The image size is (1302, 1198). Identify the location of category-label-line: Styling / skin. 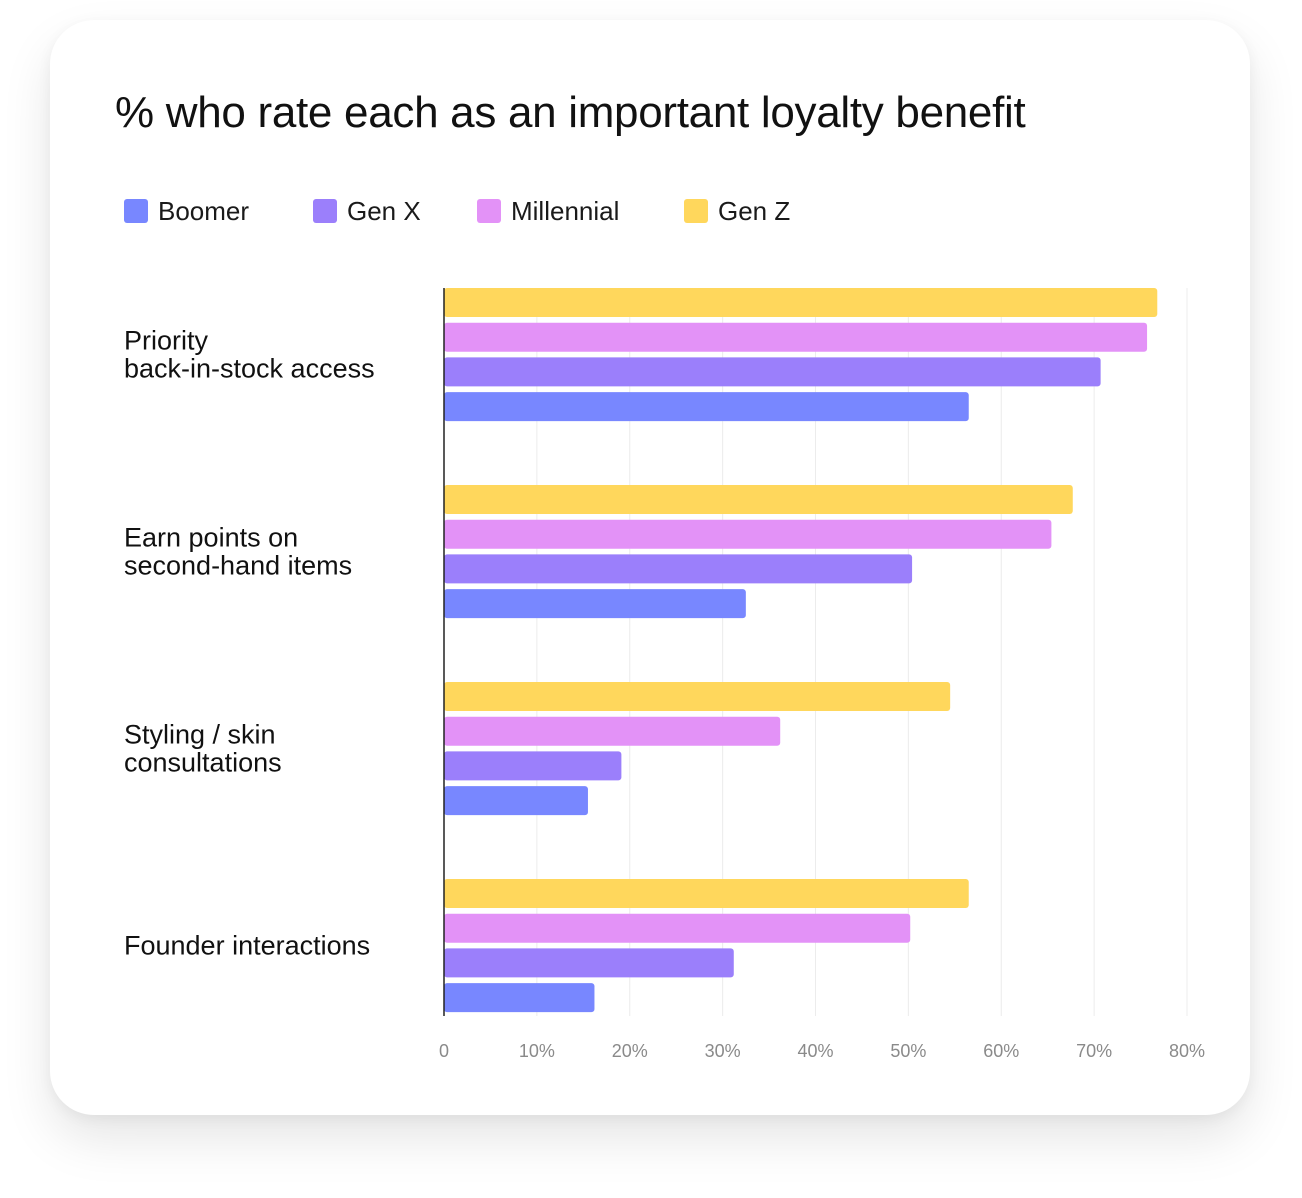
(200, 735).